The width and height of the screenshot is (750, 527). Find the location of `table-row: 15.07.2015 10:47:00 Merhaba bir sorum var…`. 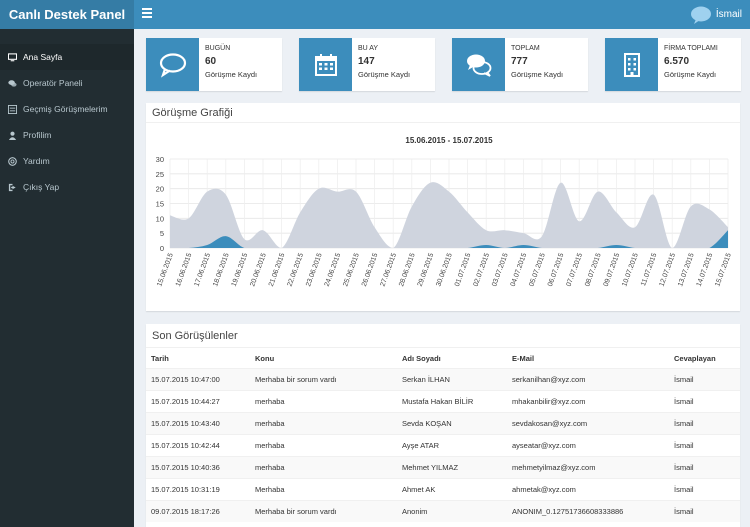

table-row: 15.07.2015 10:47:00 Merhaba bir sorum var… is located at coordinates (443, 379).